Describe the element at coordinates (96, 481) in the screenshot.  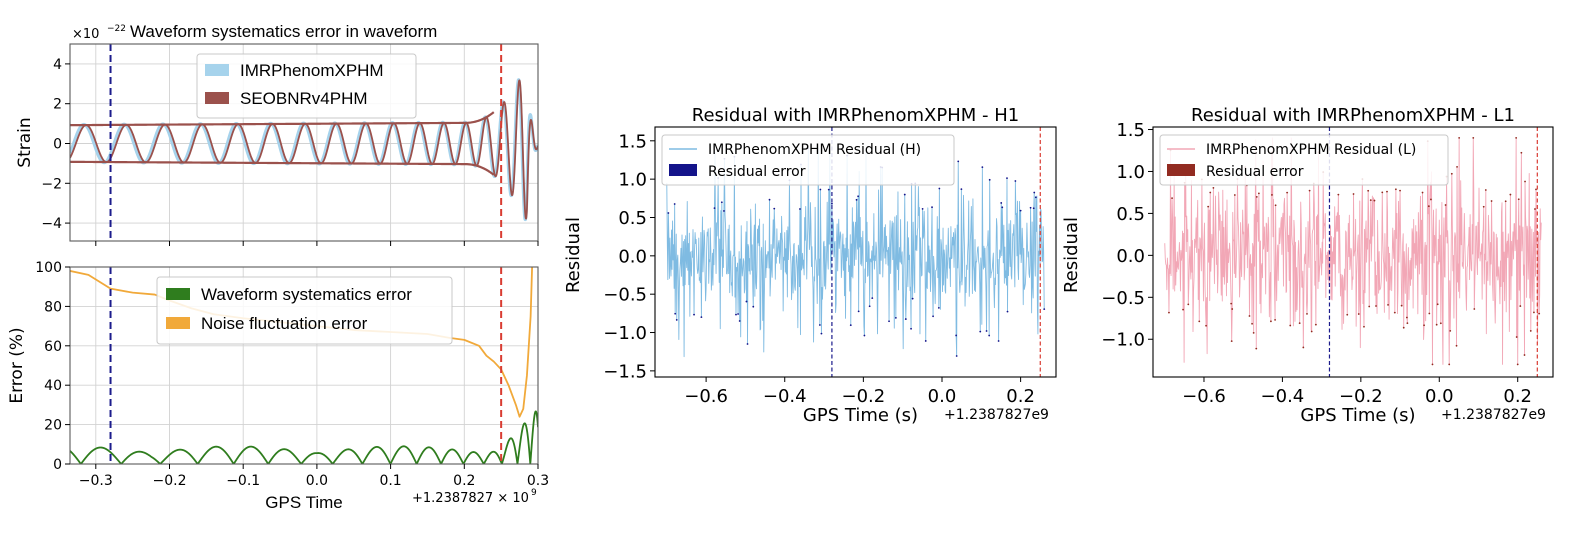
I see `x-tick-label: −0.3` at that location.